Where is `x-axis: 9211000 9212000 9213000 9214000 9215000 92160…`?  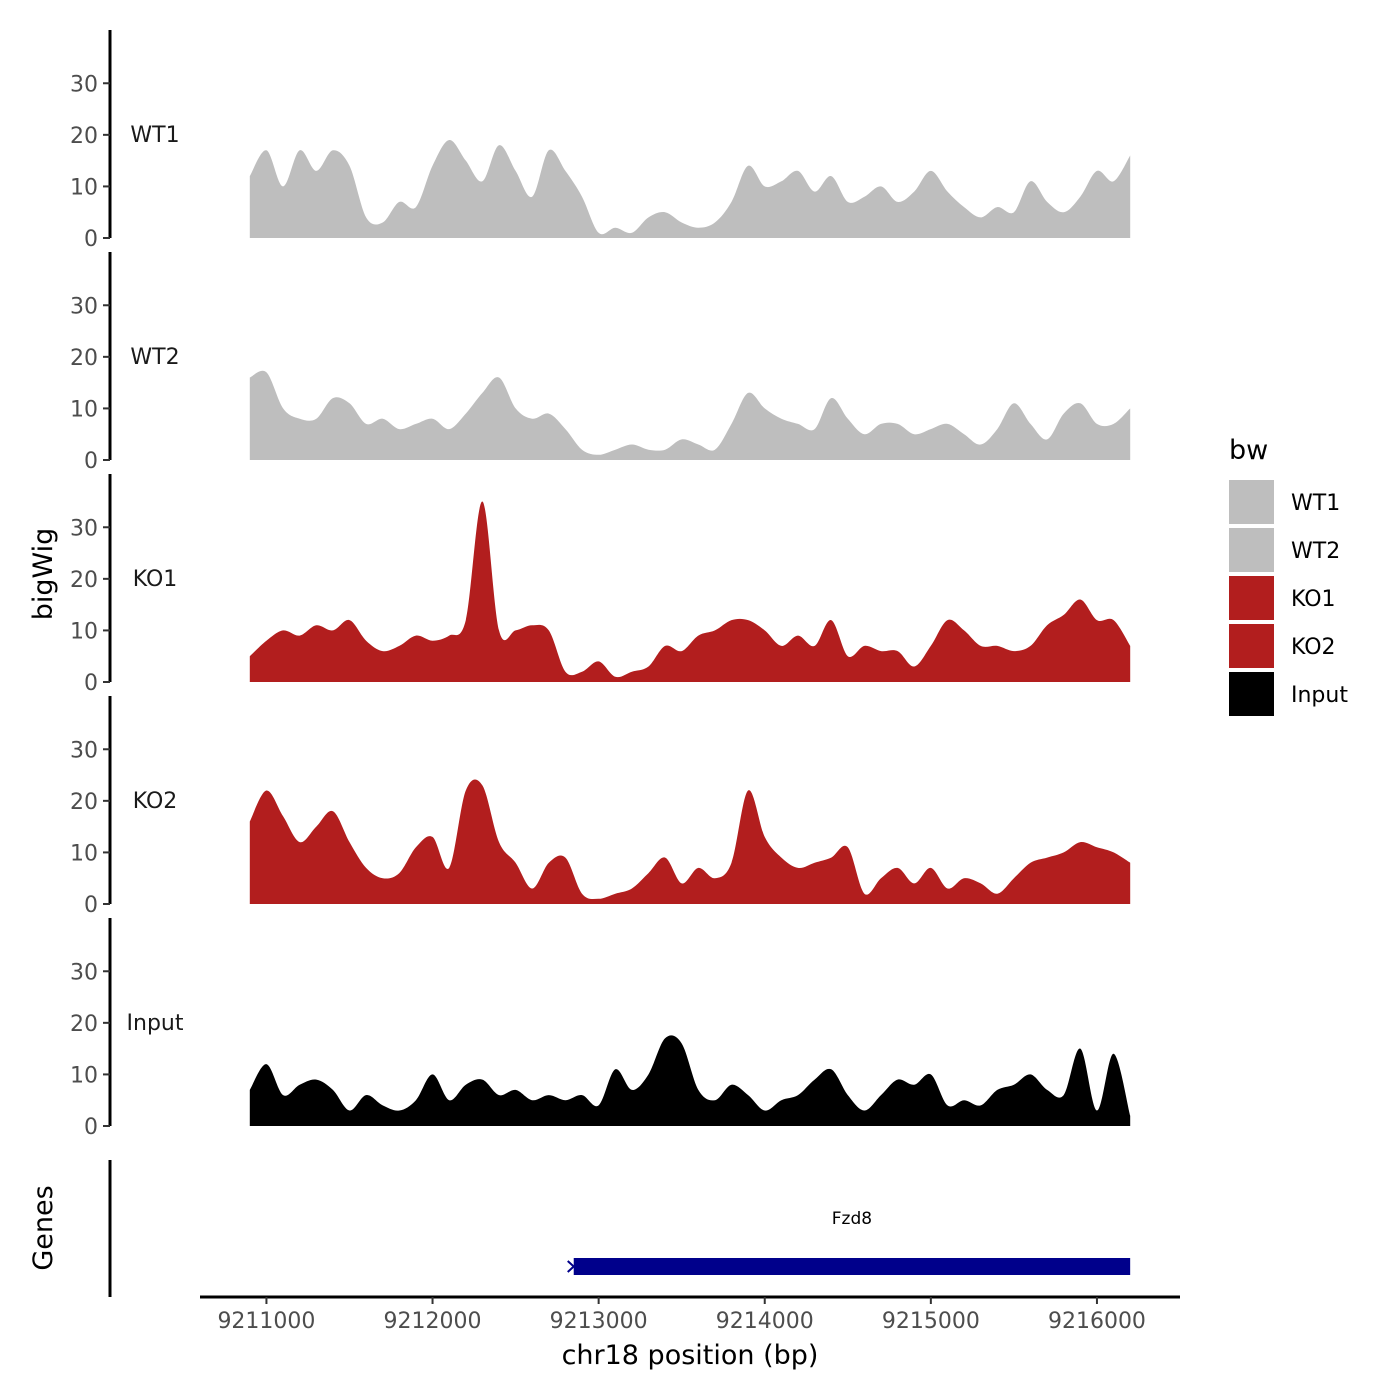
x-axis: 9211000 9212000 9213000 9214000 9215000 92160… is located at coordinates (690, 1314).